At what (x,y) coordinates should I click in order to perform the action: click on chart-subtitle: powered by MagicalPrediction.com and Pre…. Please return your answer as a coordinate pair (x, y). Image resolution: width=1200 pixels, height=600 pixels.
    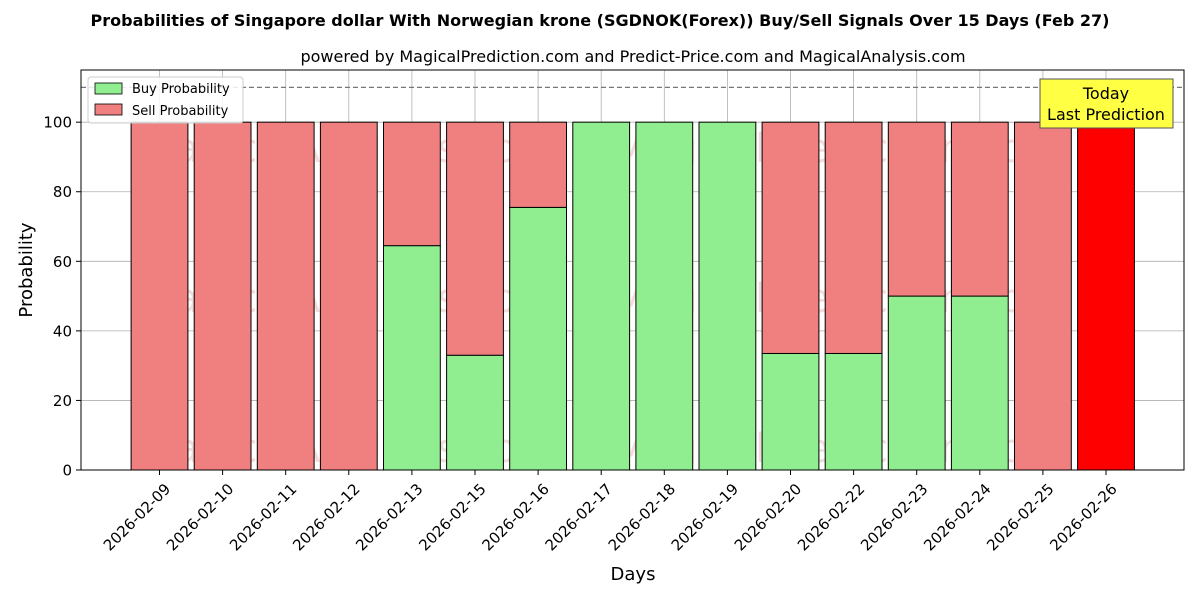
    Looking at the image, I should click on (632, 56).